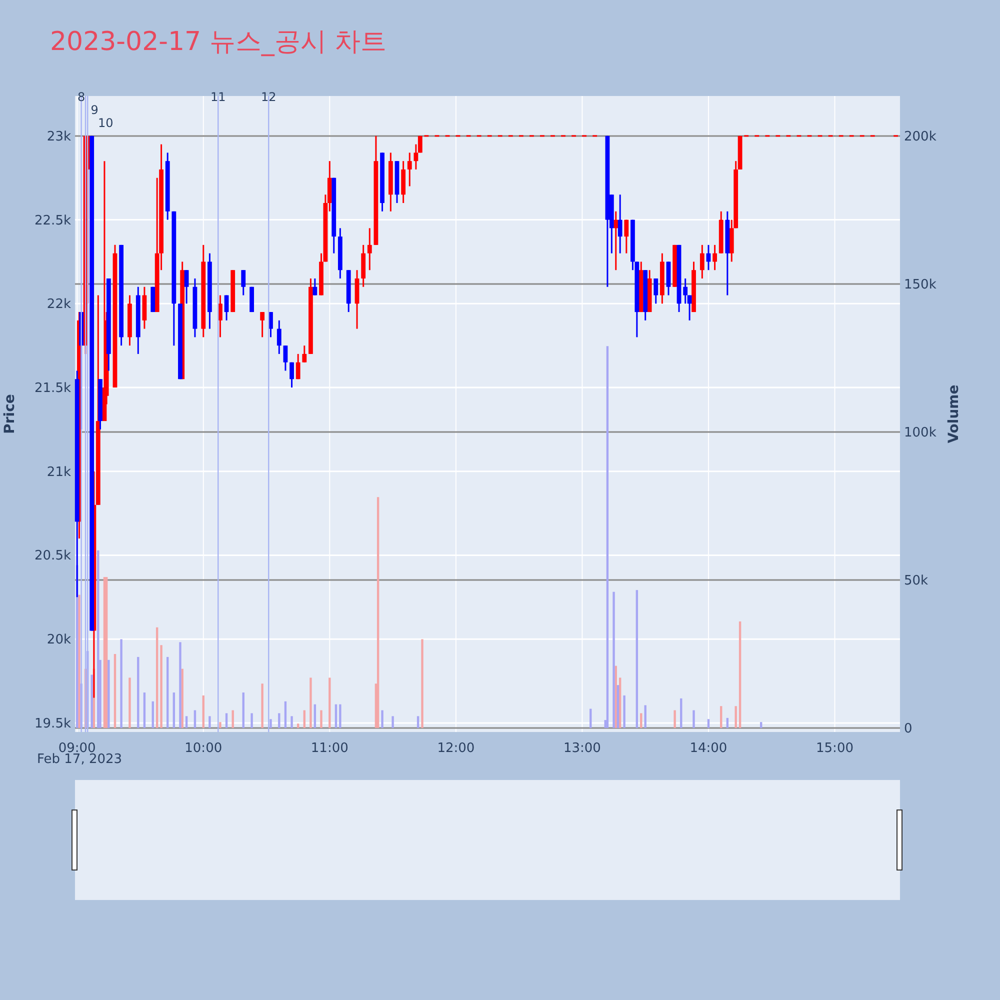  What do you see at coordinates (59, 304) in the screenshot?
I see `y-tick-label: 22k` at bounding box center [59, 304].